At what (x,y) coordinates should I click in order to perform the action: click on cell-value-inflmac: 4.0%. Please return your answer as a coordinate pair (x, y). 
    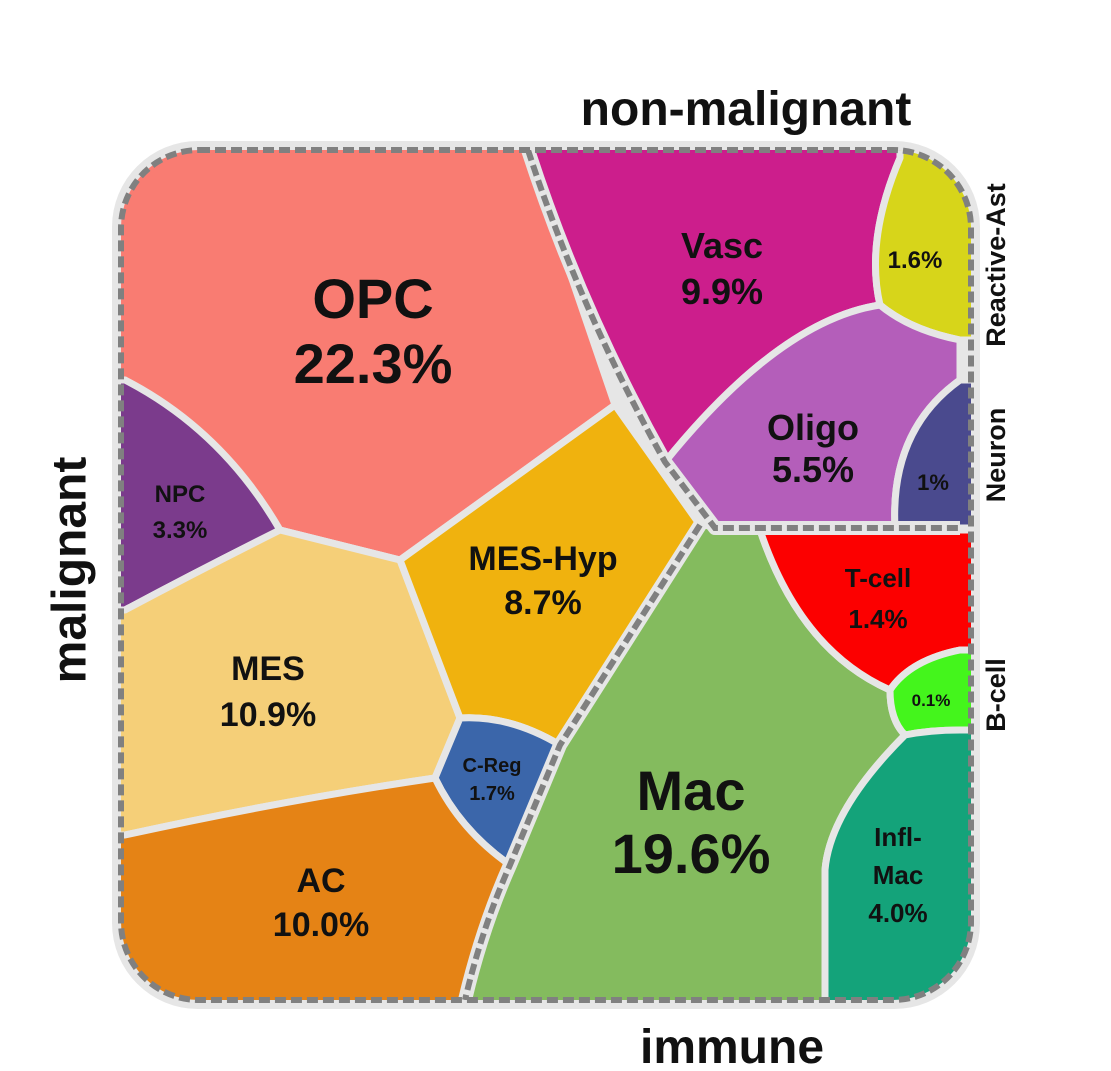
    Looking at the image, I should click on (897, 913).